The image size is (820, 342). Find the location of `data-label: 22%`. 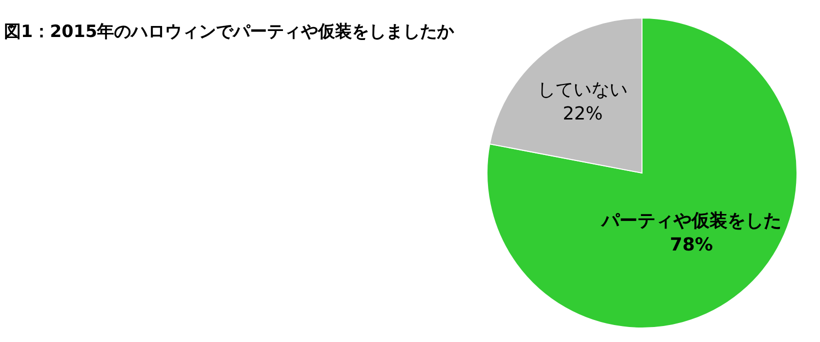

data-label: 22% is located at coordinates (582, 113).